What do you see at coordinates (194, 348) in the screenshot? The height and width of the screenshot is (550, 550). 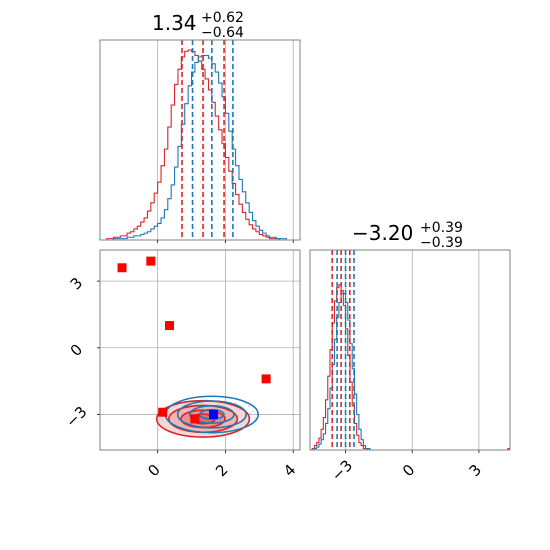 I see `scatter-plot-area` at bounding box center [194, 348].